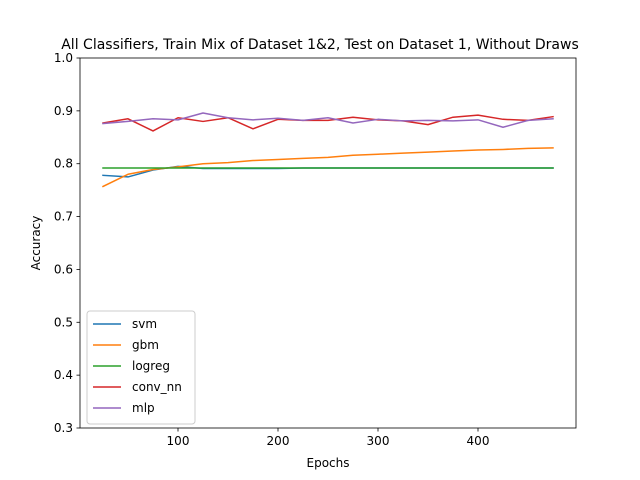 The image size is (640, 480). Describe the element at coordinates (63, 111) in the screenshot. I see `y-tick-label: 0.9` at that location.